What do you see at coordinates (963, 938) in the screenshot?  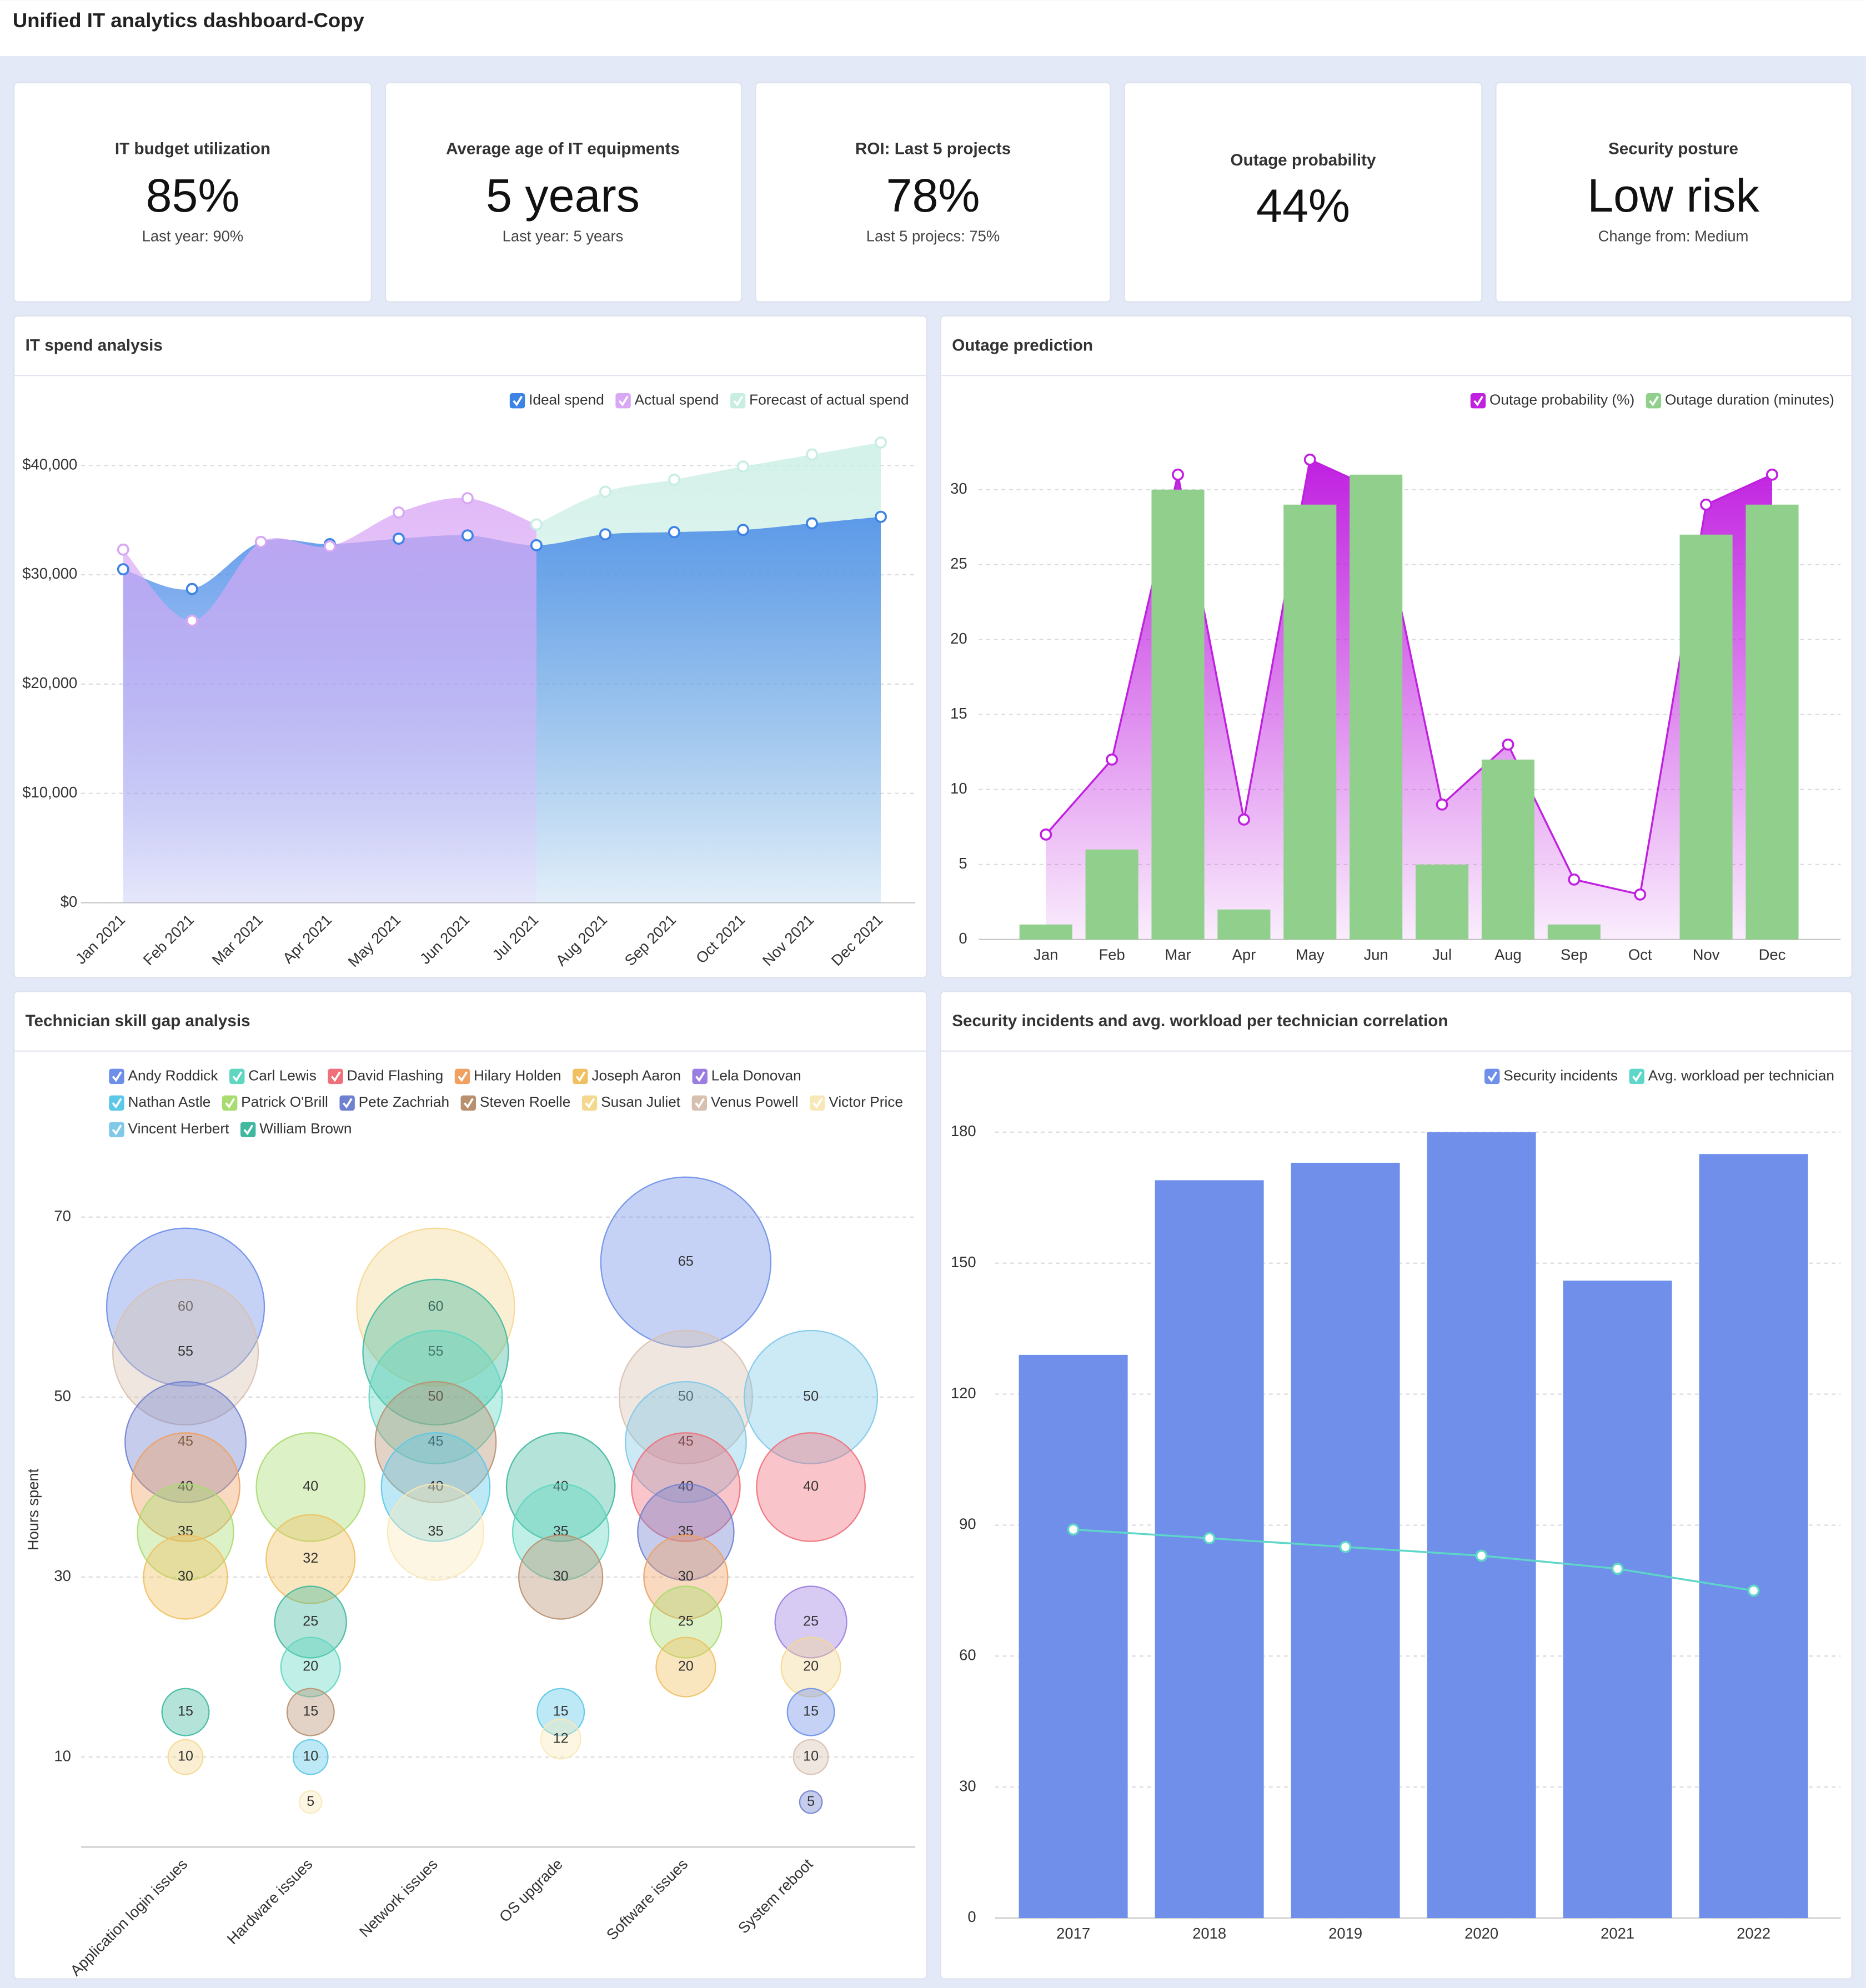 I see `y-tick-label: 0` at bounding box center [963, 938].